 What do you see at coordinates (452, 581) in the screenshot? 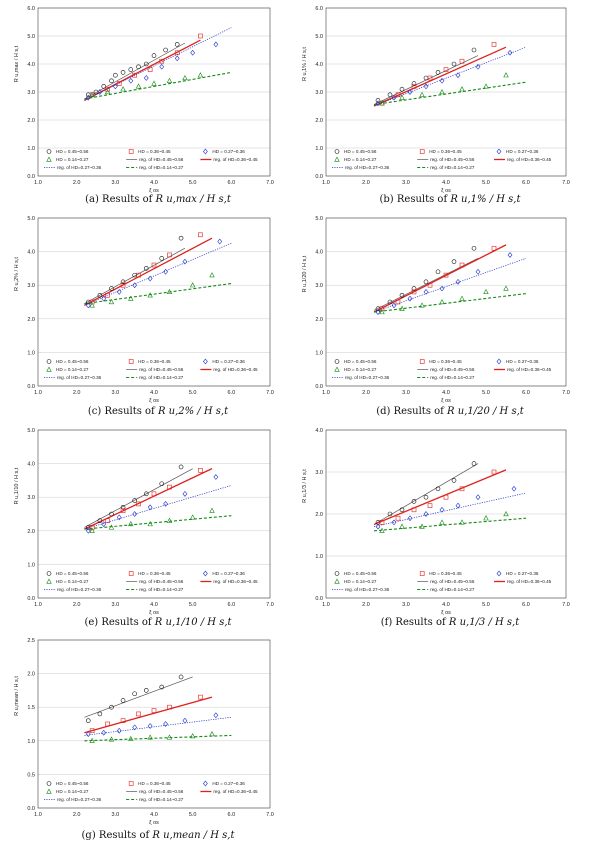
I see `legend-label: reg. of HD=0.45~0.56` at bounding box center [452, 581].